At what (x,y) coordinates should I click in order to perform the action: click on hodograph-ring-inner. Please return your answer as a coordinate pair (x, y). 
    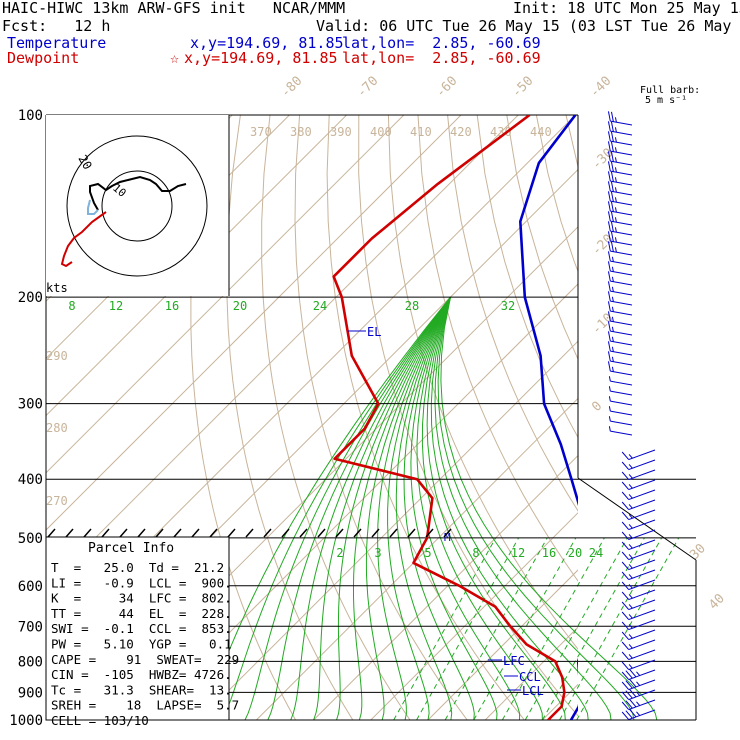
    Looking at the image, I should click on (137, 206).